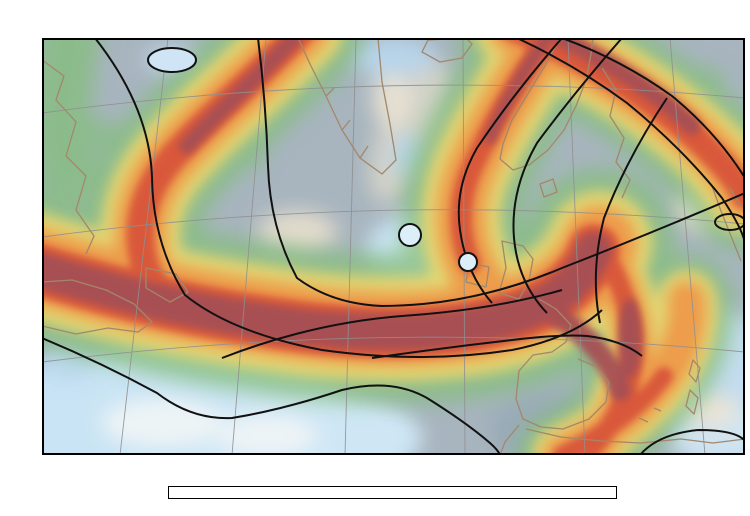  I want to click on colorbar-tick-labels, so click(391, 506).